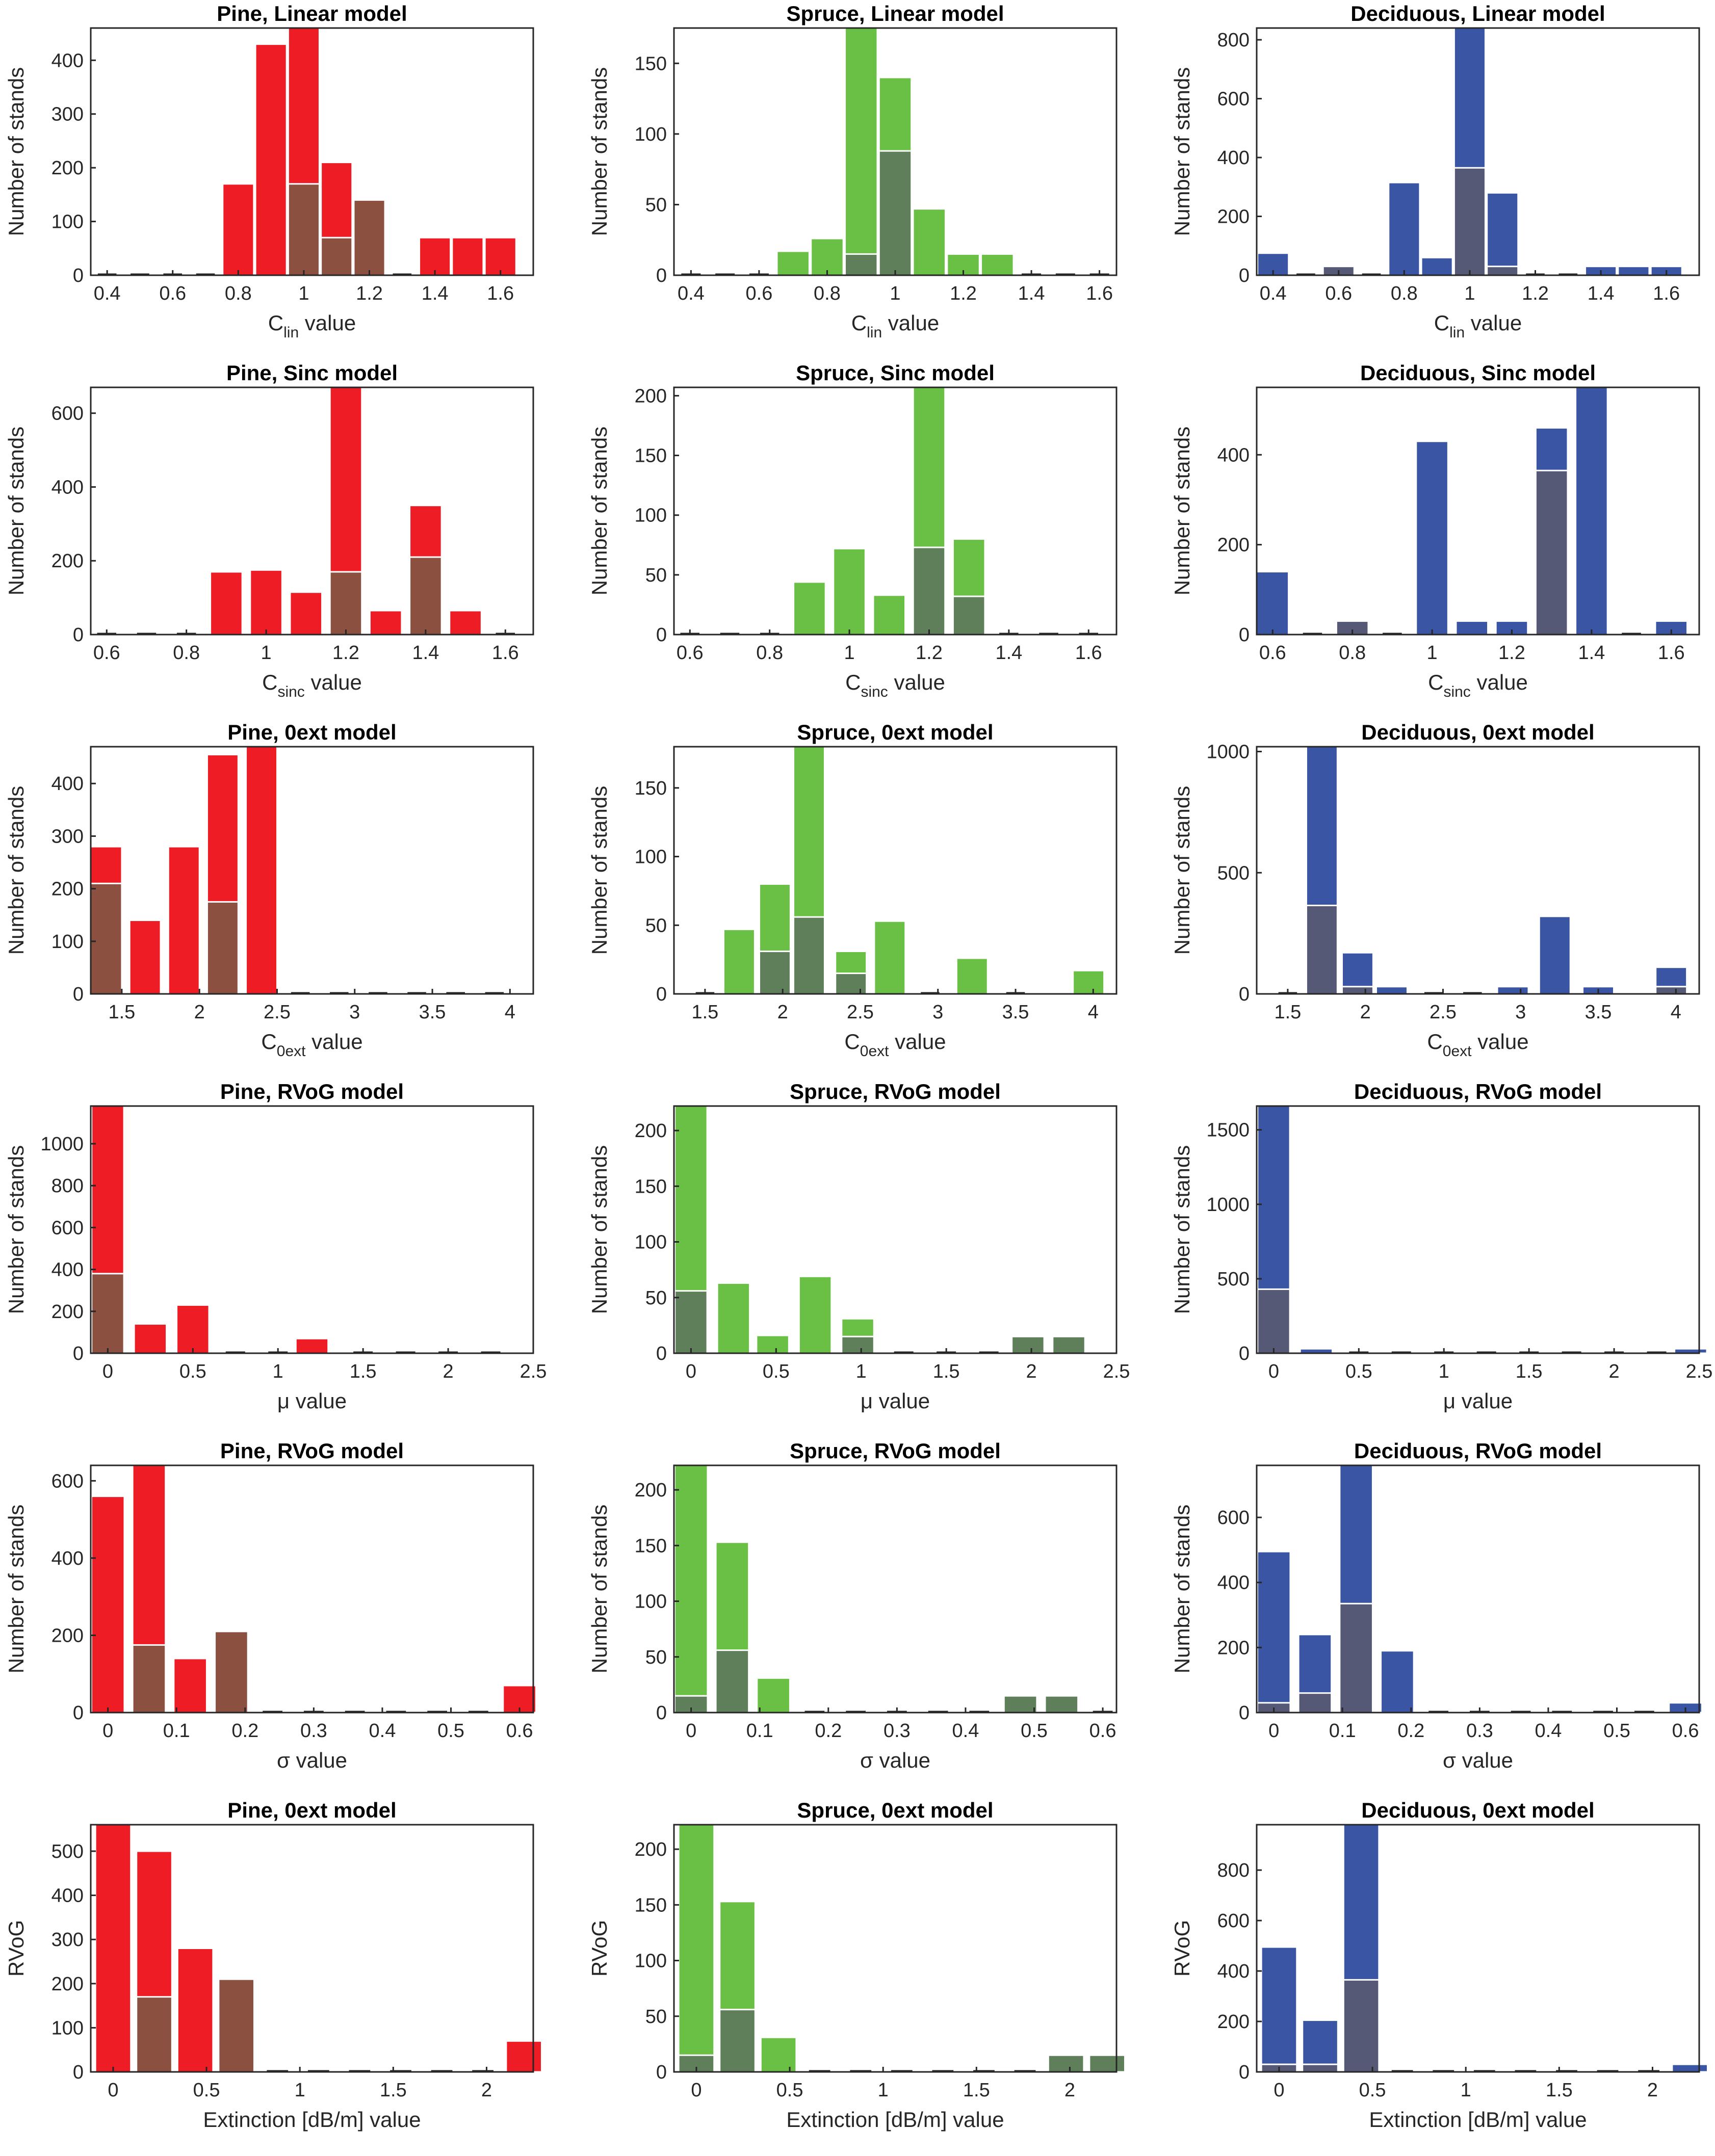  Describe the element at coordinates (283, 1760) in the screenshot. I see `x-axis-label-main: σ` at that location.